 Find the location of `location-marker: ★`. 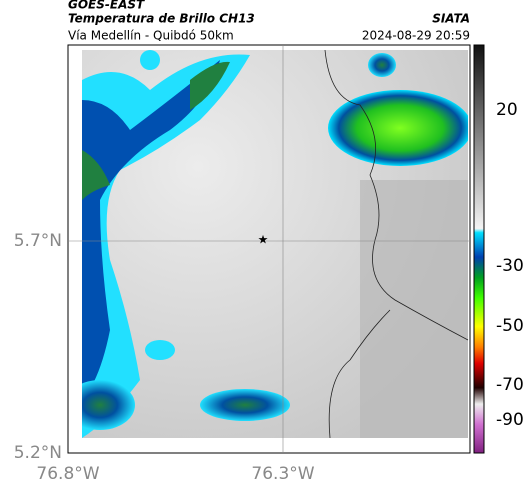

location-marker: ★ is located at coordinates (263, 240).